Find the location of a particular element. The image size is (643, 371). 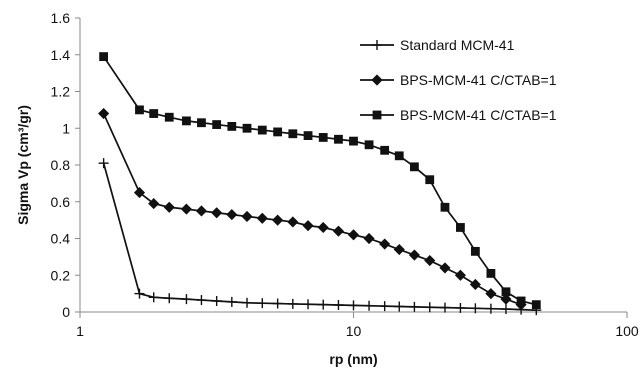

y-tick-label-3: 0.6 is located at coordinates (61, 202).